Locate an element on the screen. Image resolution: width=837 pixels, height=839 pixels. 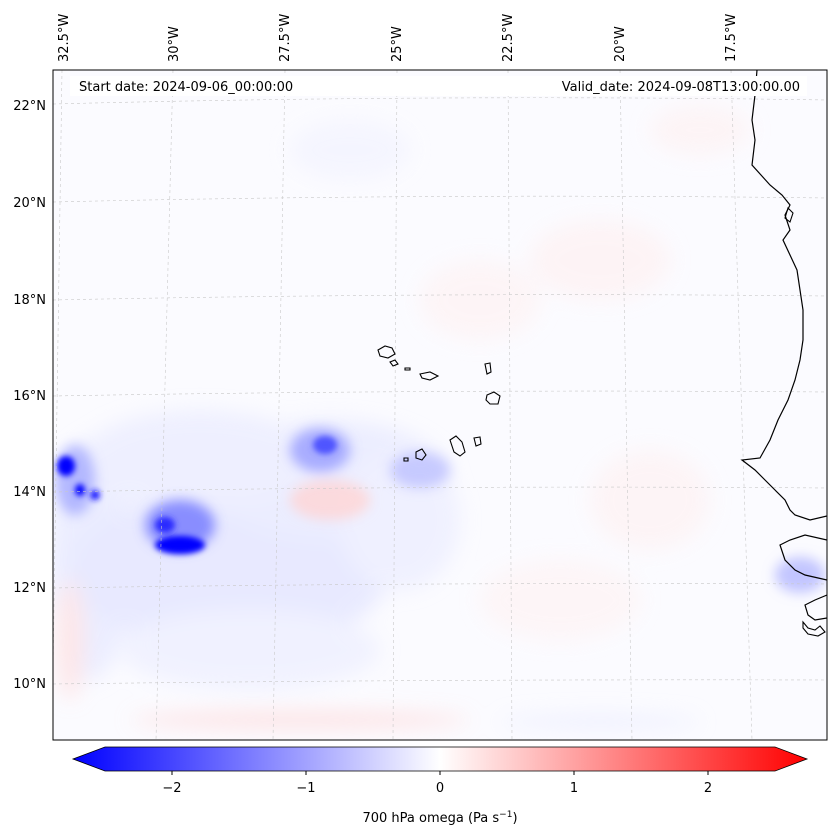
colorbar: −2 −1 0 1 2 700 hPa omega (Pa s−1) is located at coordinates (440, 786).